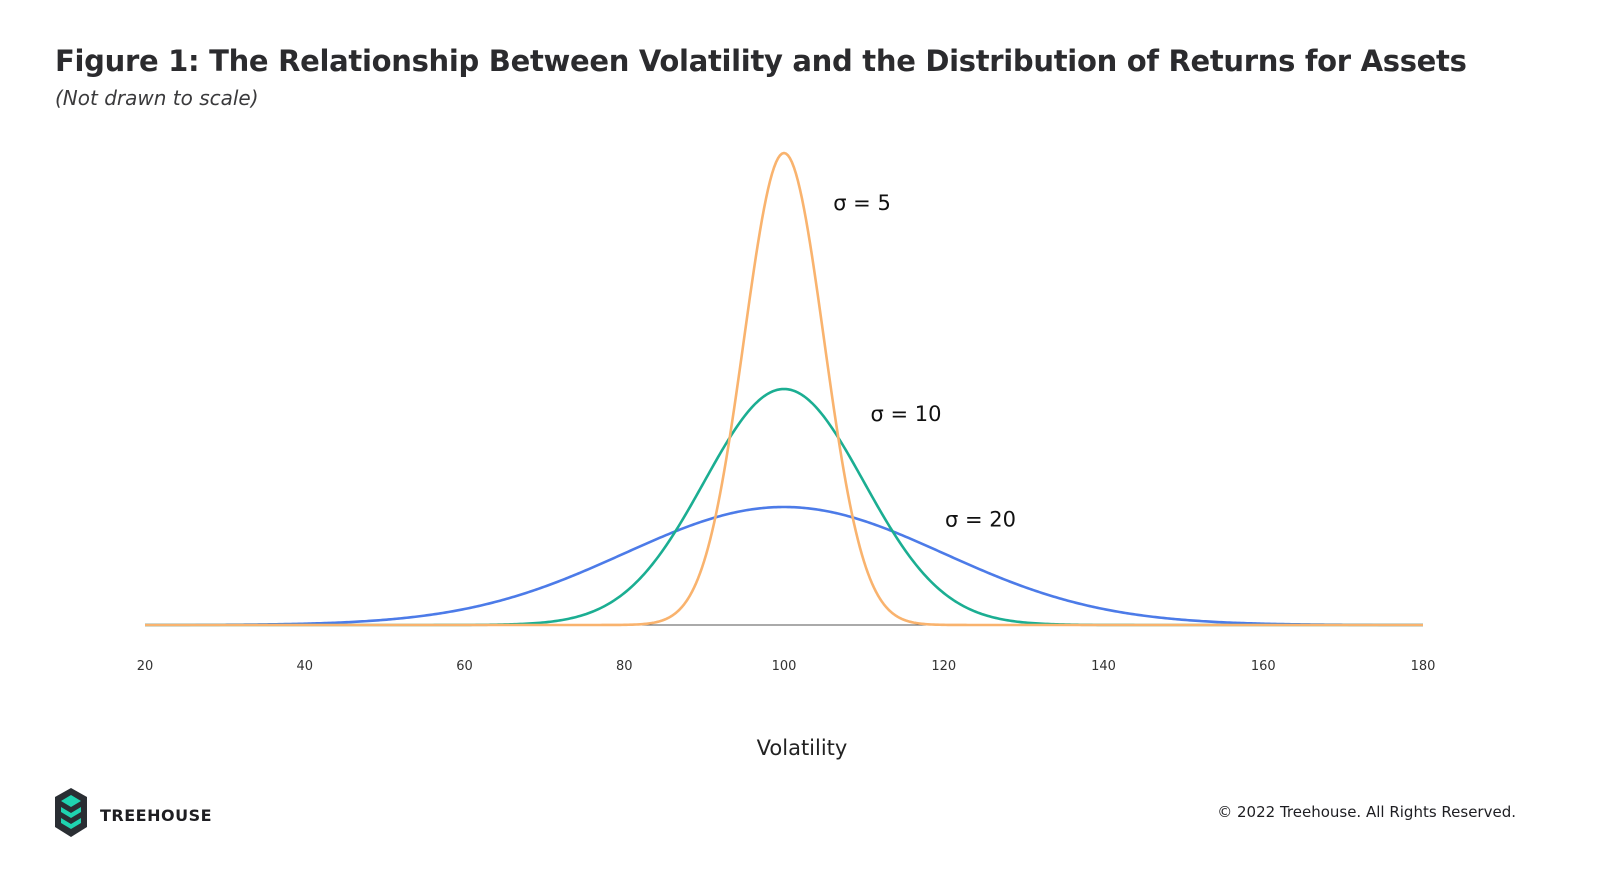 Image resolution: width=1600 pixels, height=896 pixels. I want to click on x-tick-label: 80, so click(624, 666).